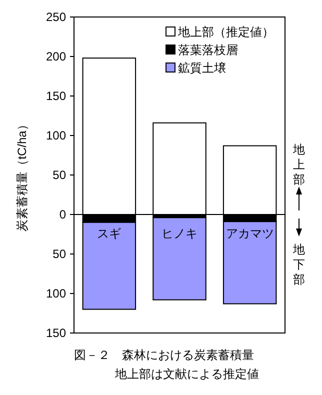  What do you see at coordinates (202, 68) in the screenshot?
I see `legend-label: 鉱質土壌` at bounding box center [202, 68].